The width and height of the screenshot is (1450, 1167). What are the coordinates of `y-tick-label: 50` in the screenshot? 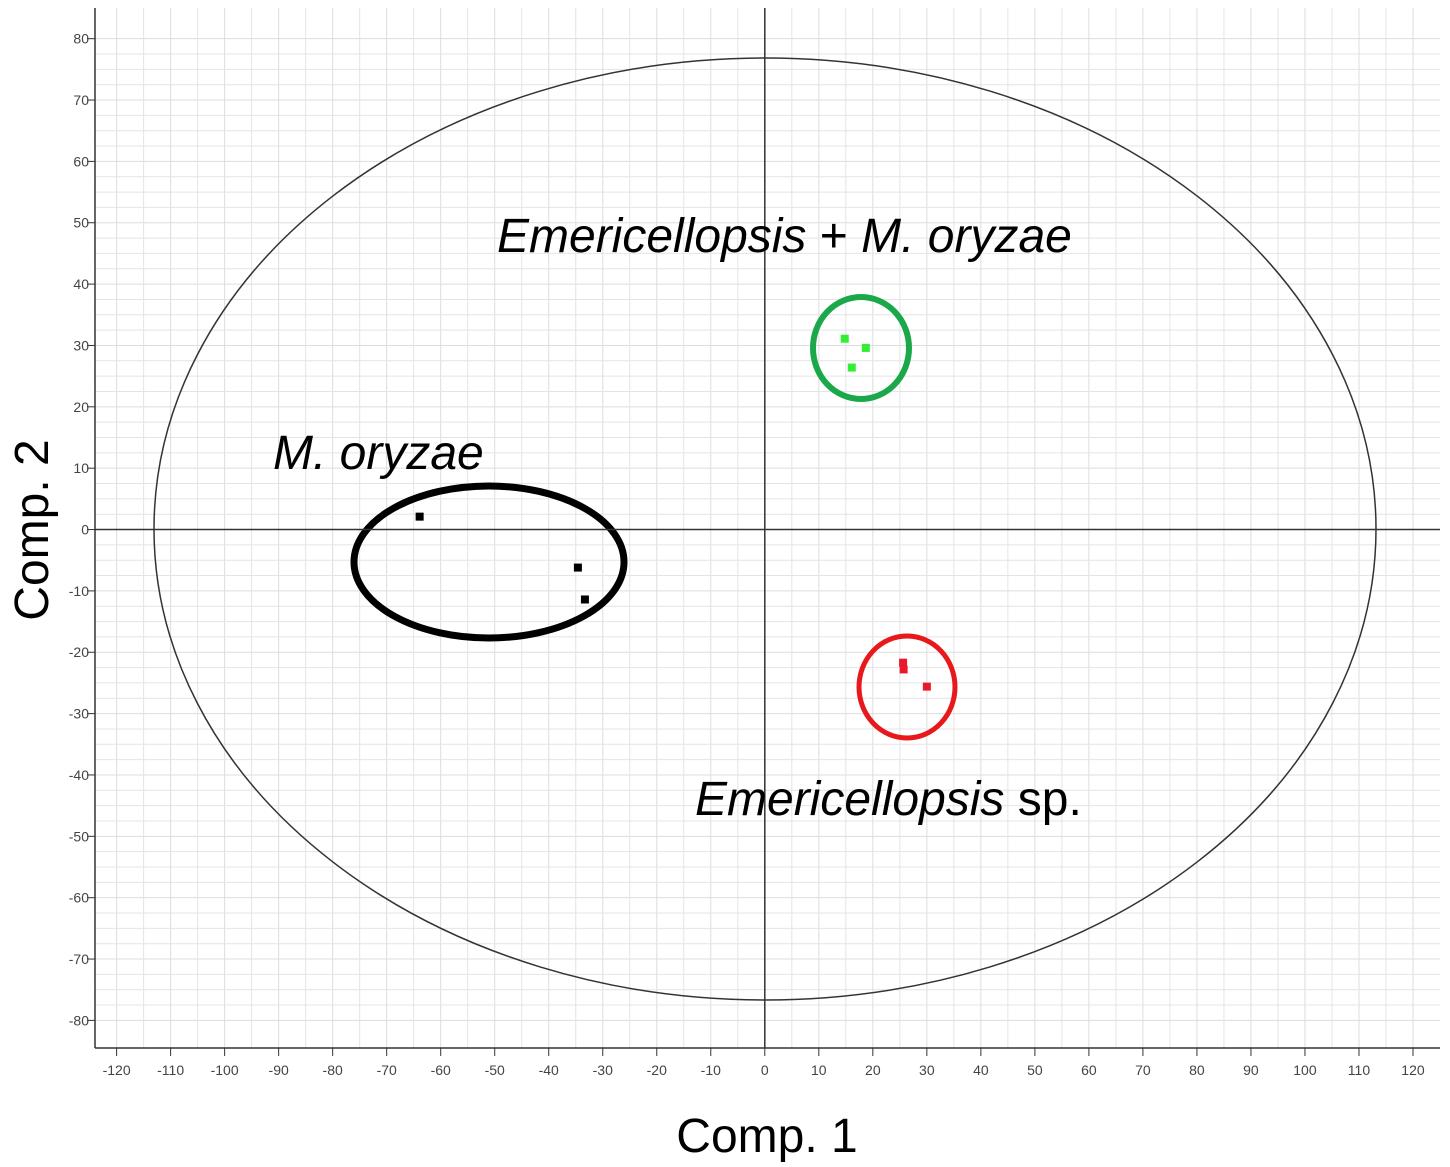 It's located at (81, 223).